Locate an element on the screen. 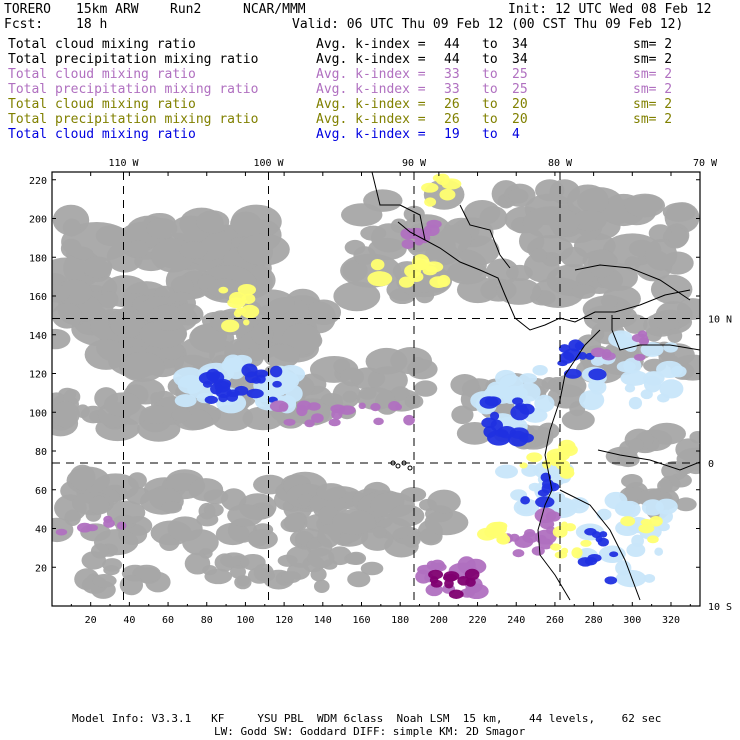 Image resolution: width=740 pixels, height=740 pixels. k-index-from: 33 is located at coordinates (452, 89).